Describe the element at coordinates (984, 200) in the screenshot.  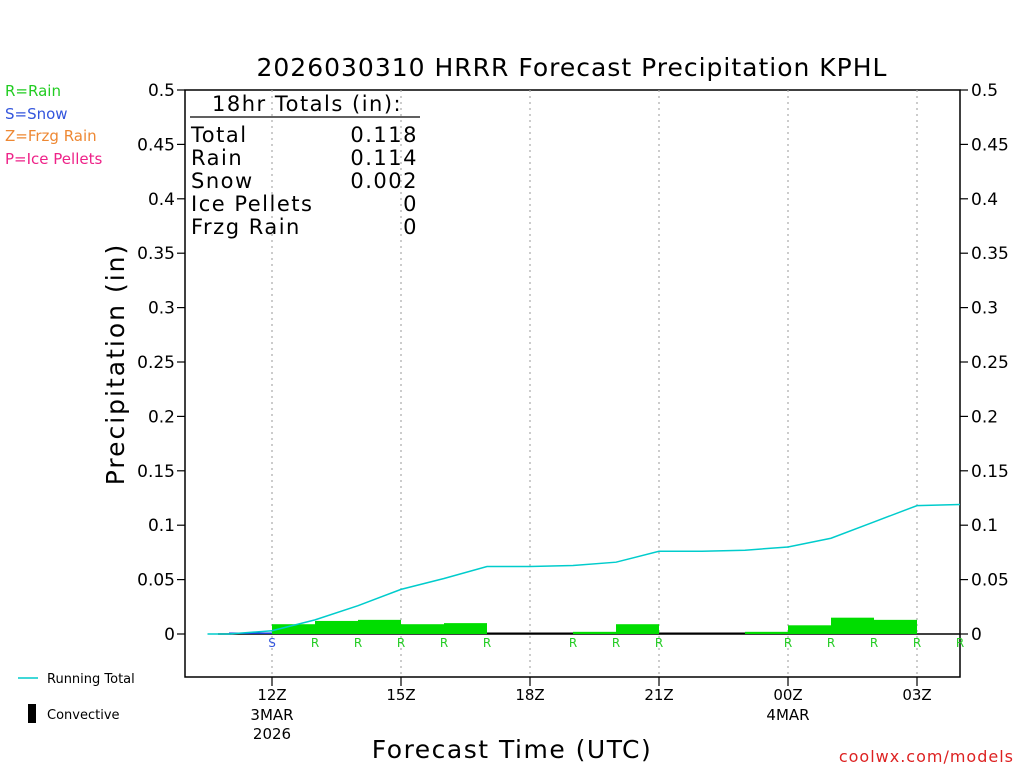
I see `y-tick-label-right: 0.4` at that location.